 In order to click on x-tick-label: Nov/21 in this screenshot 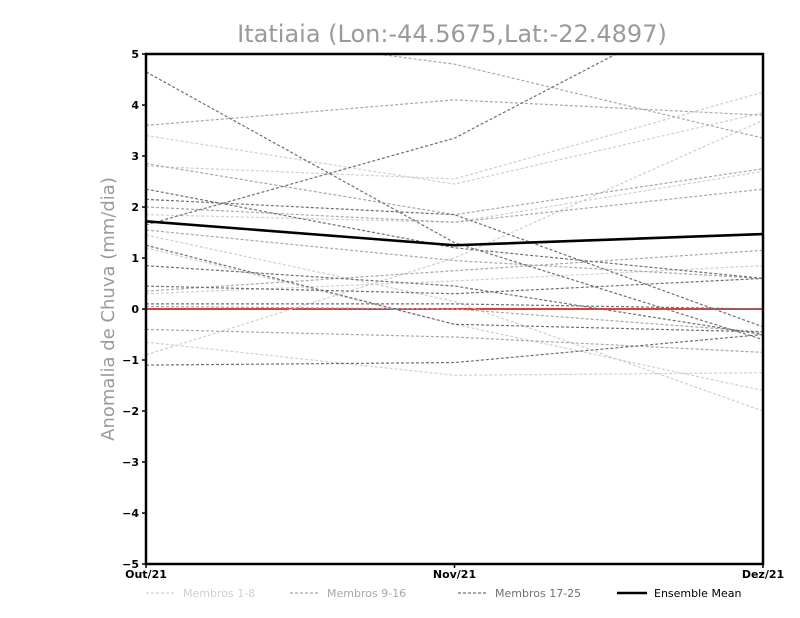, I will do `click(454, 574)`.